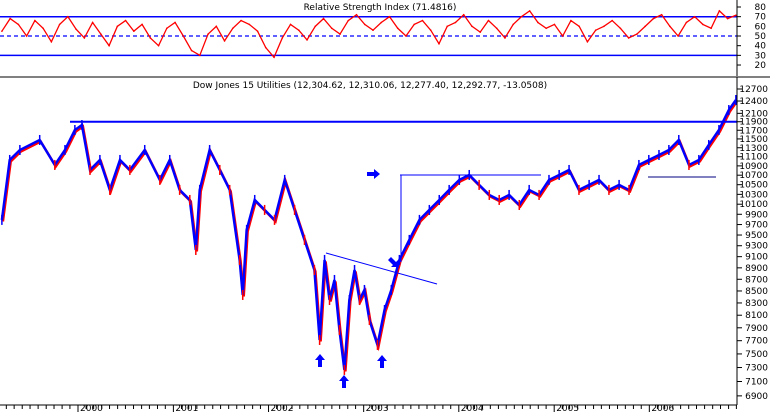  What do you see at coordinates (761, 27) in the screenshot?
I see `rsi-tick-label: 60` at bounding box center [761, 27].